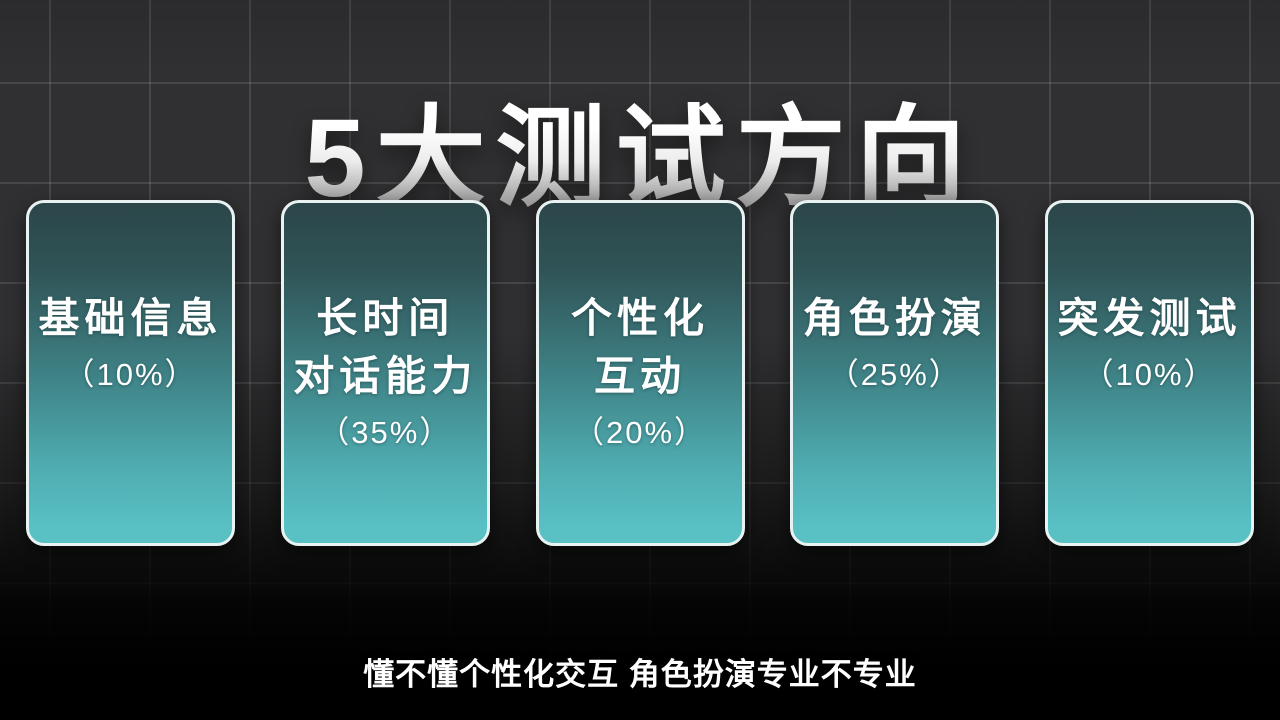 This screenshot has width=1280, height=720. I want to click on card-percent: （35%）, so click(385, 432).